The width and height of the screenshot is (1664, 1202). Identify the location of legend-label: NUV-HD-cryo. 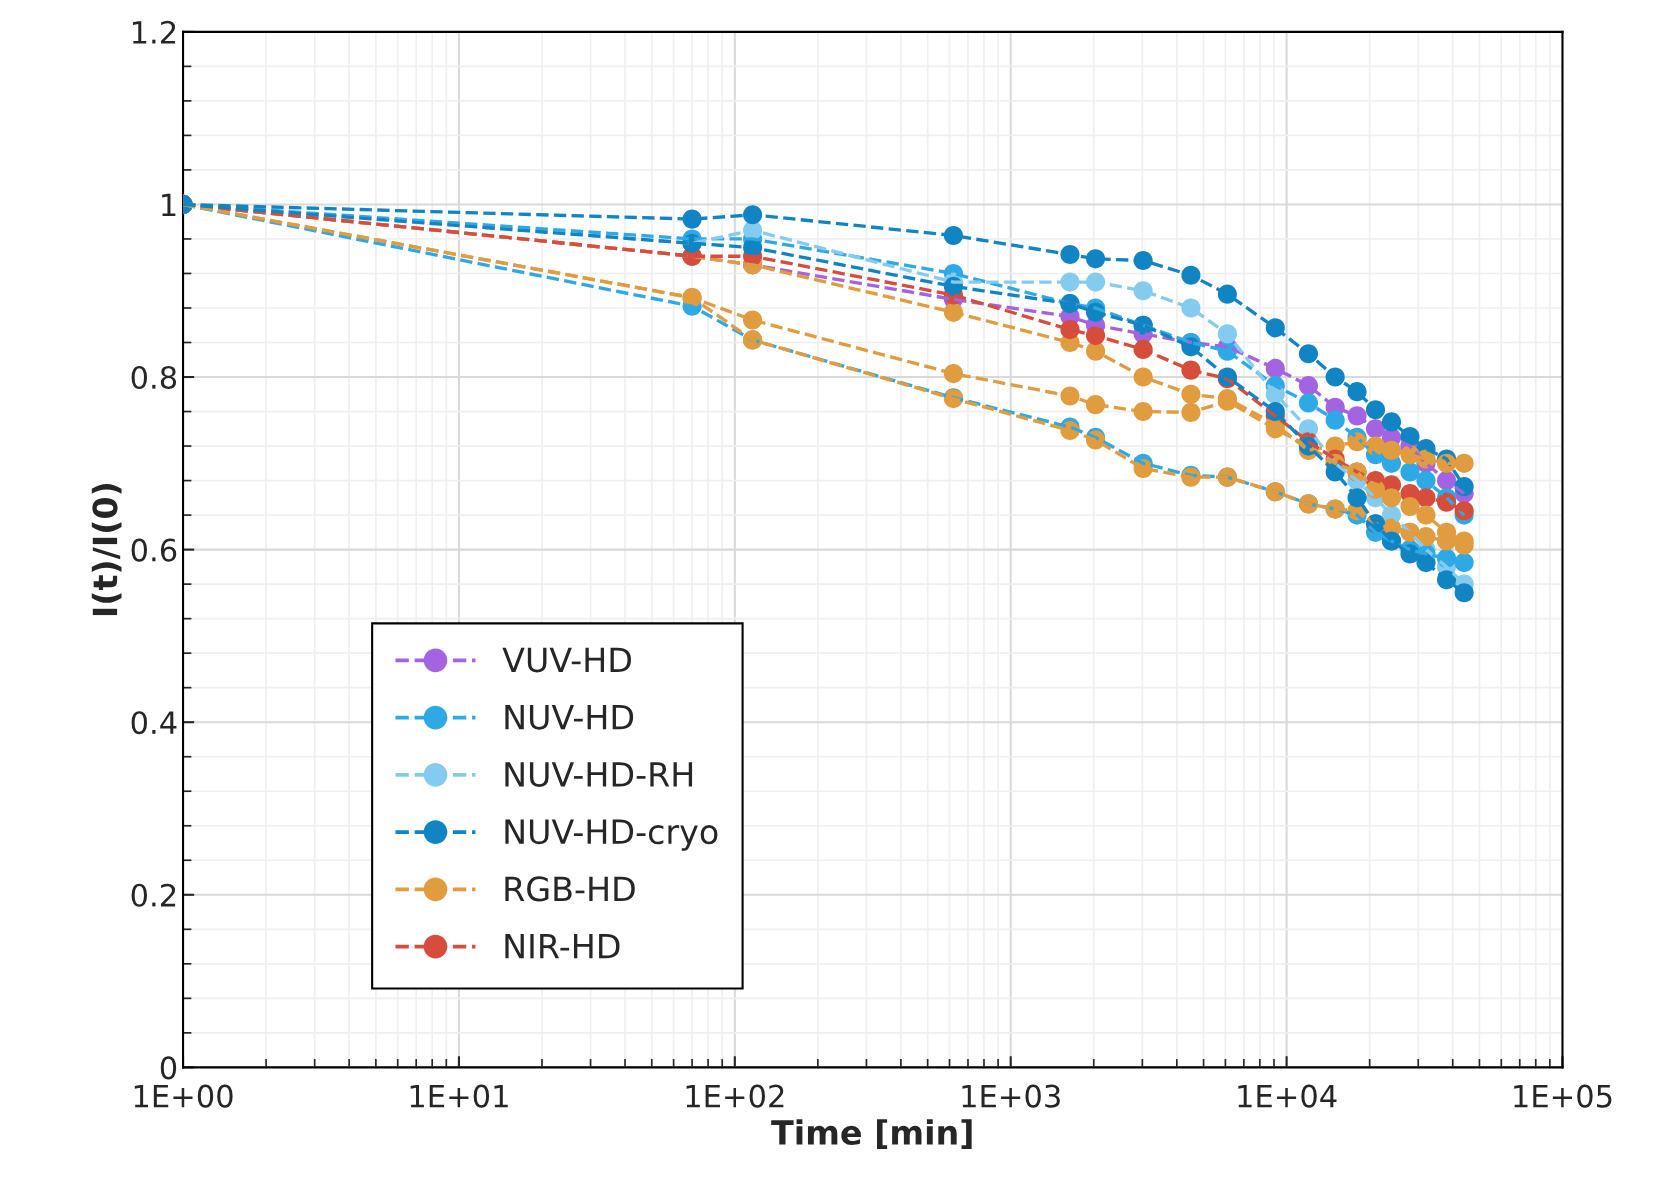
(611, 835).